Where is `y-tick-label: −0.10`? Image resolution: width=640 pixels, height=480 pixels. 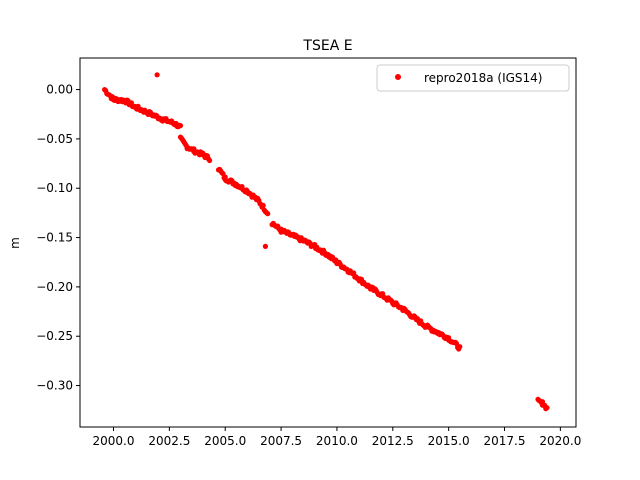
y-tick-label: −0.10 is located at coordinates (54, 188).